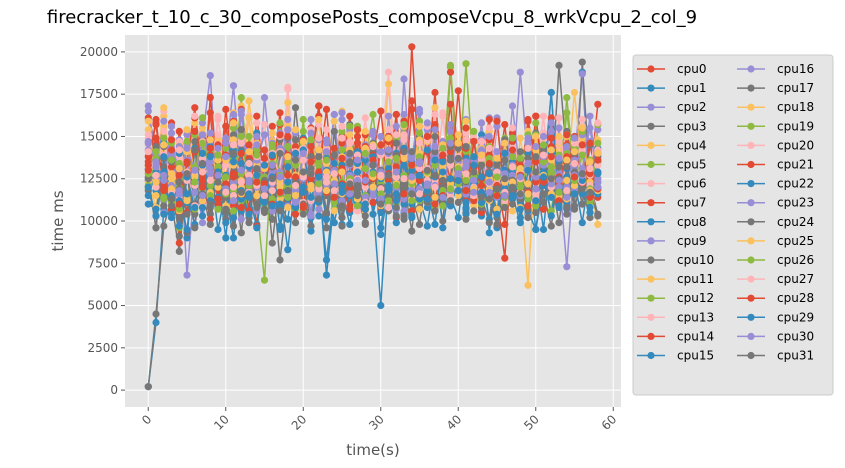 This screenshot has height=468, width=845. I want to click on legend-label-cpu12: cpu12, so click(695, 298).